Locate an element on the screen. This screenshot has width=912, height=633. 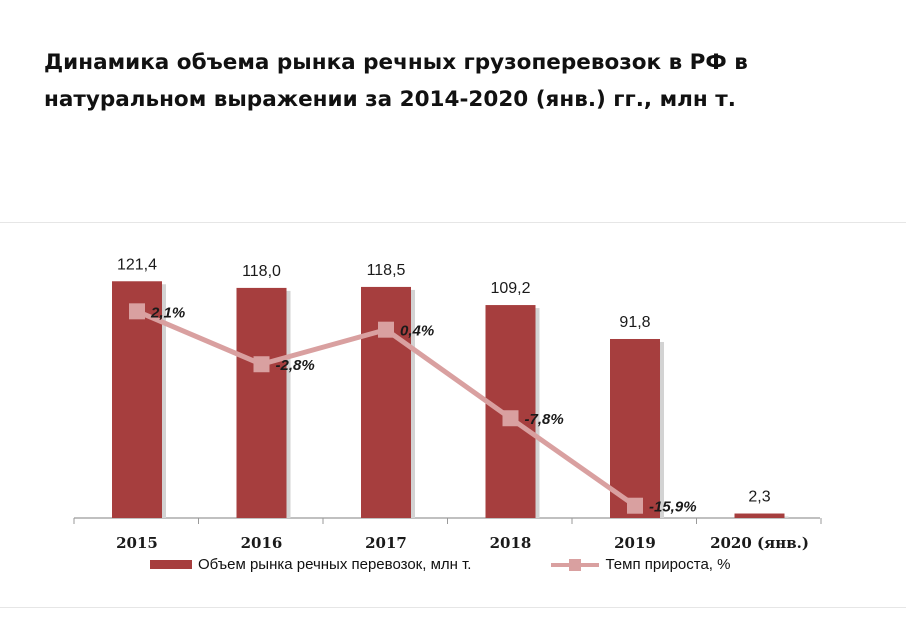
legend-item-growth: Темп прироста, % is located at coordinates (600, 564).